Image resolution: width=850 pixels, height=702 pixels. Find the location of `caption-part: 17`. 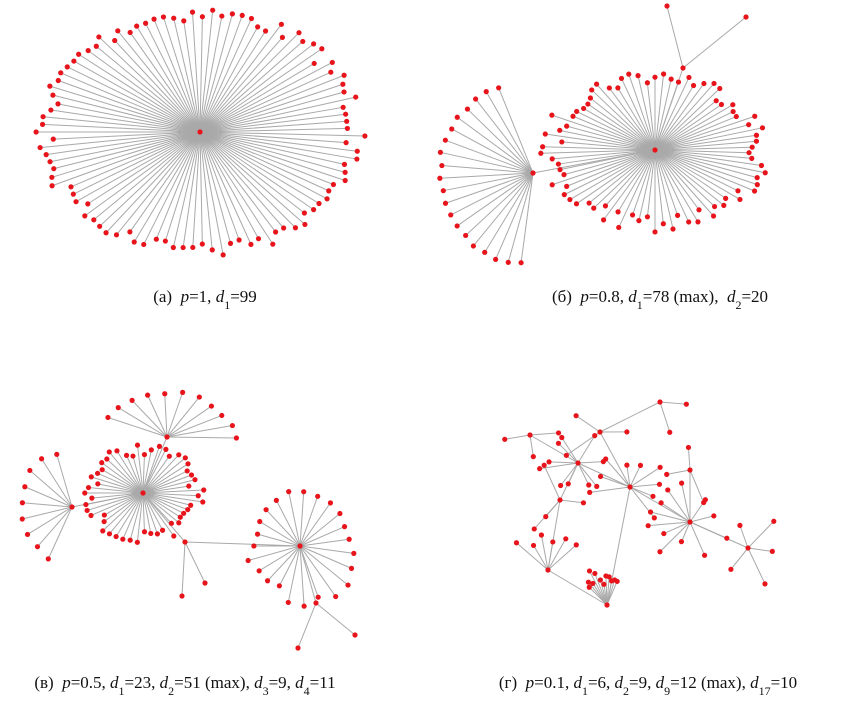

caption-part: 17 is located at coordinates (765, 691).